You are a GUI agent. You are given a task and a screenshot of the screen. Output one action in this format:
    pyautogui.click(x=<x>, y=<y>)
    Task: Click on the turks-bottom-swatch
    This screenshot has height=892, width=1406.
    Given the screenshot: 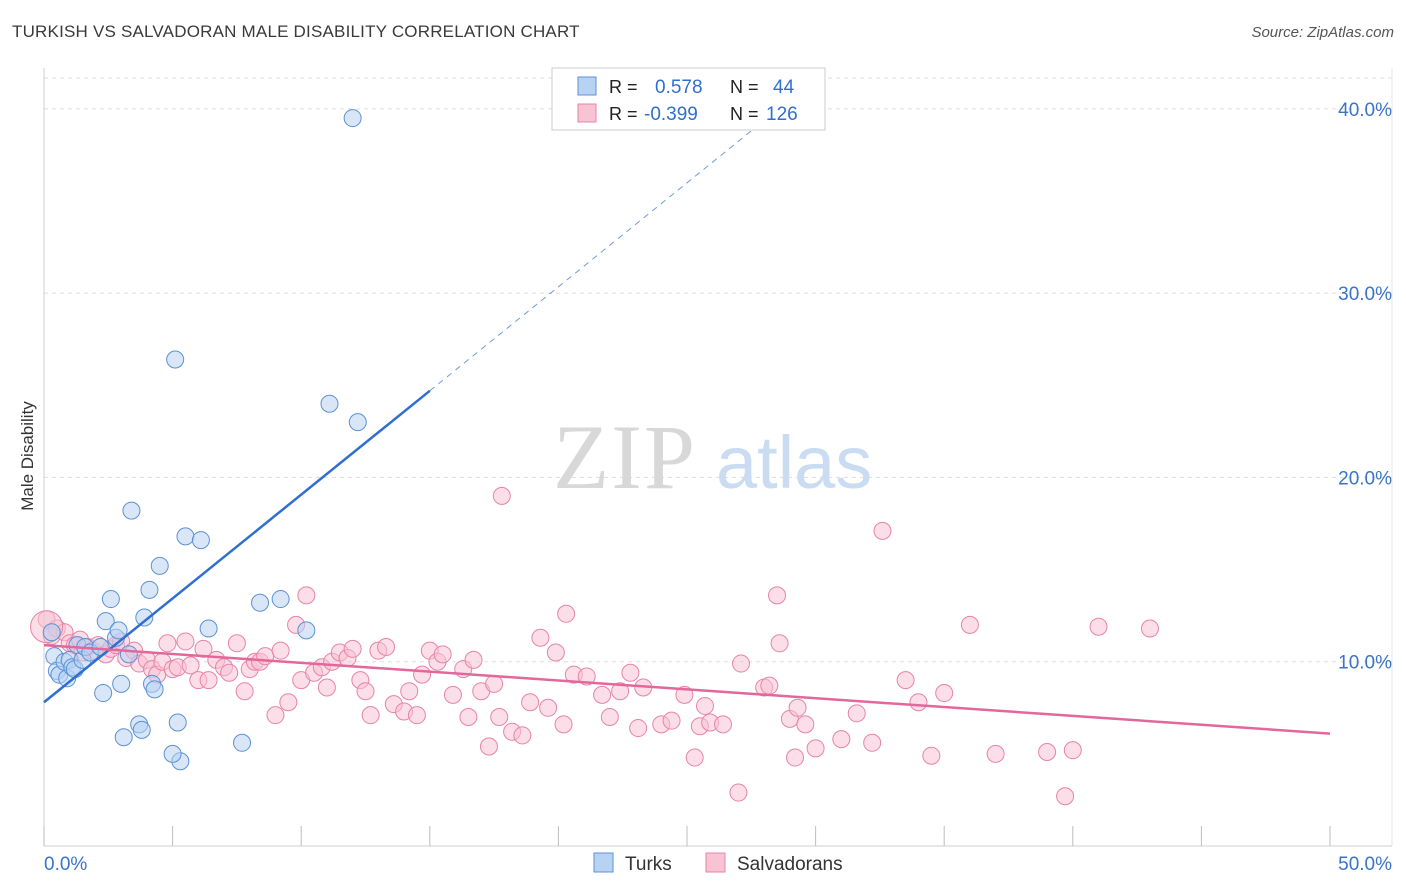 What is the action you would take?
    pyautogui.click(x=603, y=862)
    